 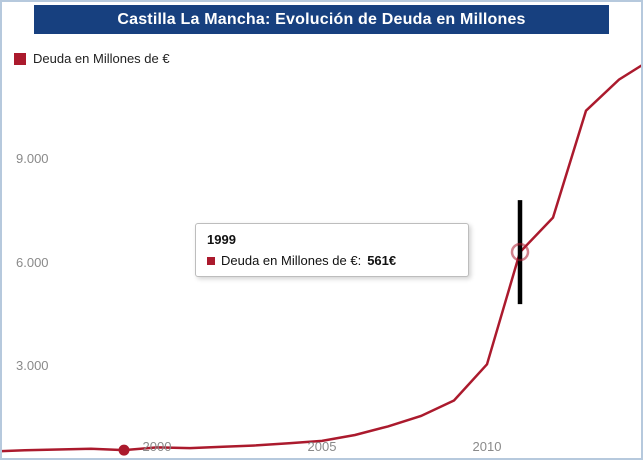 I want to click on legend: Deuda en Millones de €, so click(x=92, y=58).